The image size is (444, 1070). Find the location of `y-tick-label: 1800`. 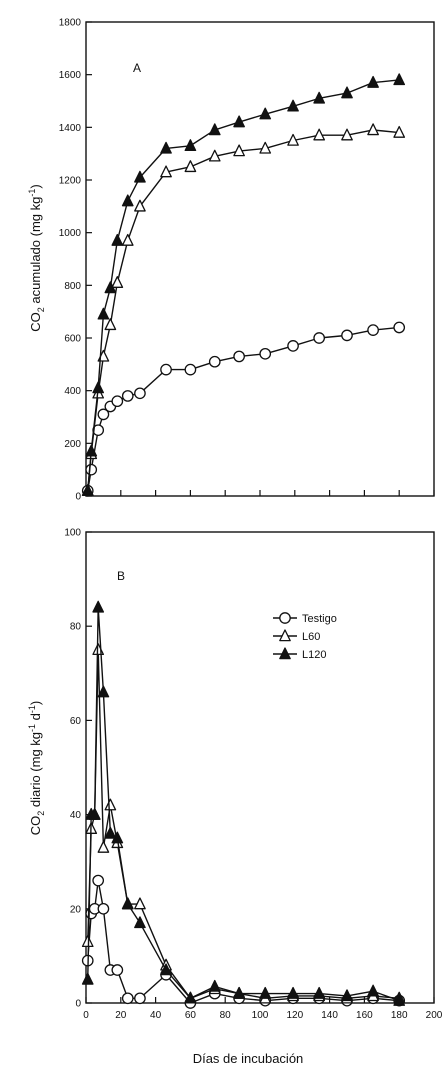

y-tick-label: 1800 is located at coordinates (70, 23).